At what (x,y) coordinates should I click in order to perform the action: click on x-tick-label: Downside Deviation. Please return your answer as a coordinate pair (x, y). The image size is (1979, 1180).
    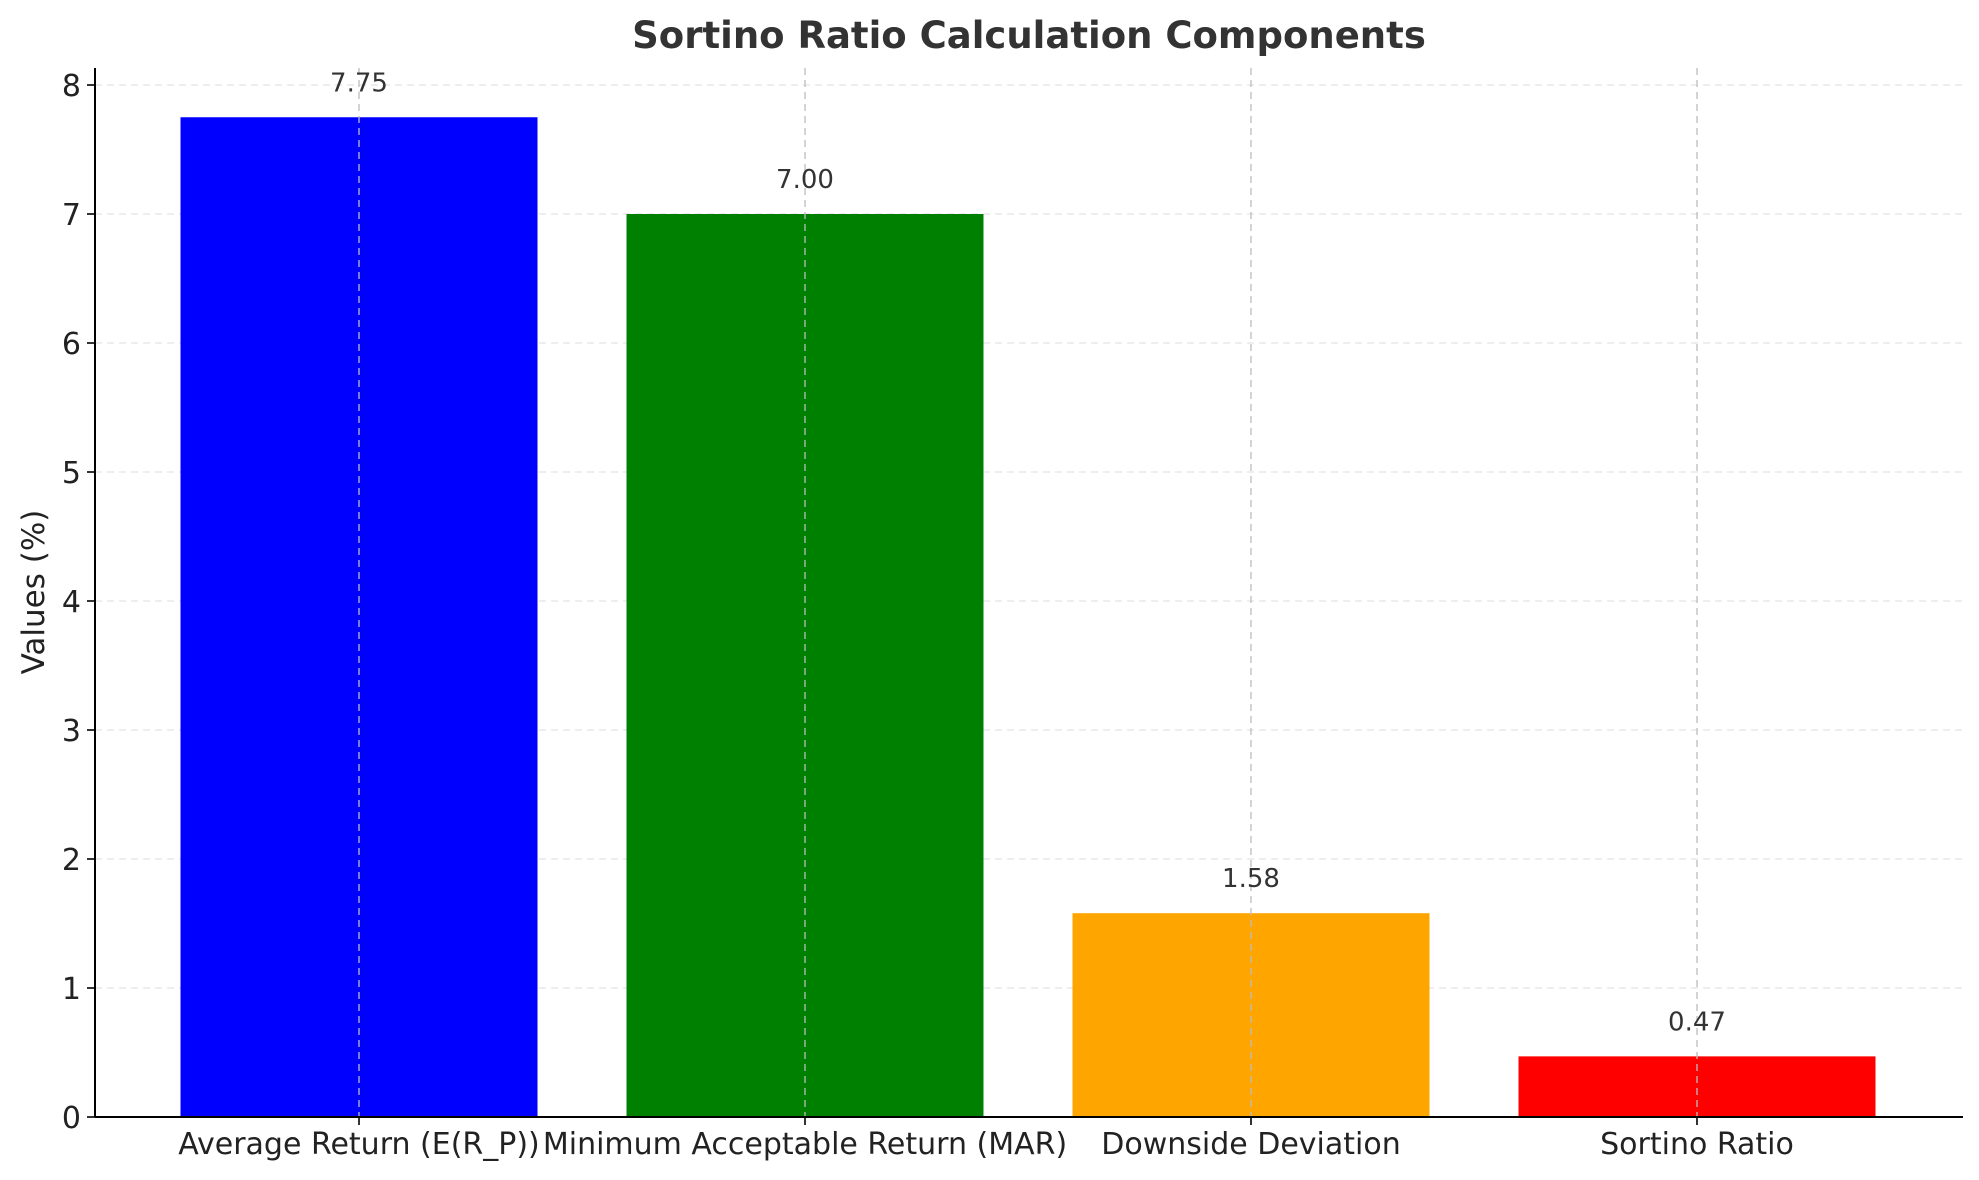
    Looking at the image, I should click on (1251, 1144).